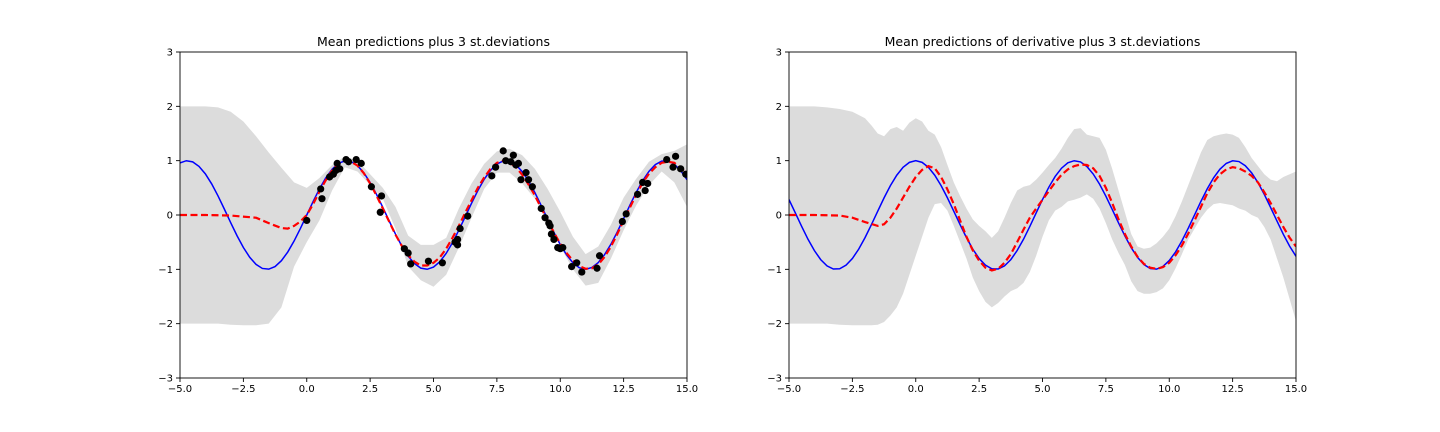 The image size is (1440, 432). What do you see at coordinates (433, 41) in the screenshot?
I see `chart-title: Mean predictions plus 3 st.deviations` at bounding box center [433, 41].